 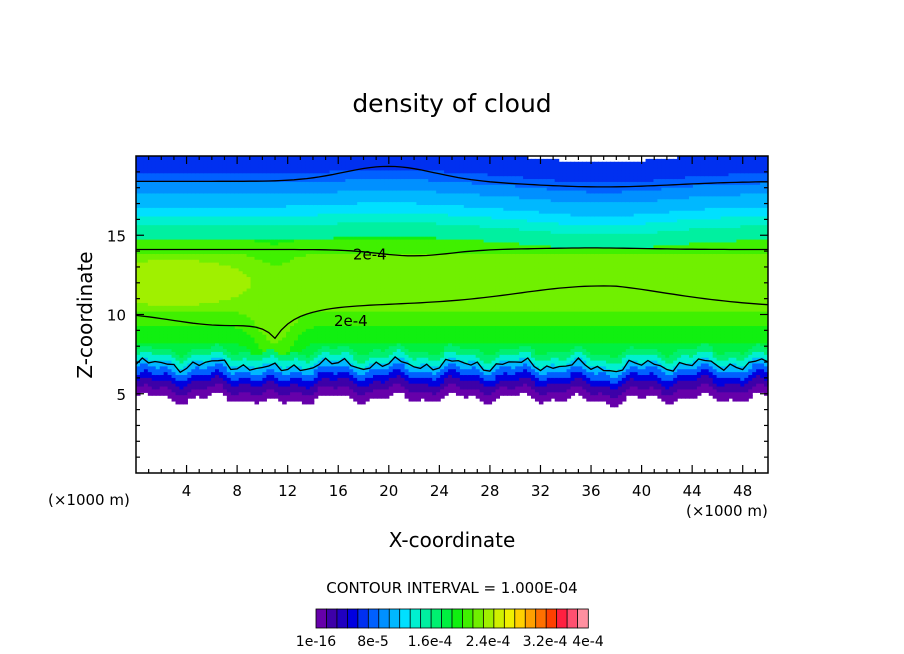 What do you see at coordinates (287, 491) in the screenshot?
I see `x-tick-label: 12` at bounding box center [287, 491].